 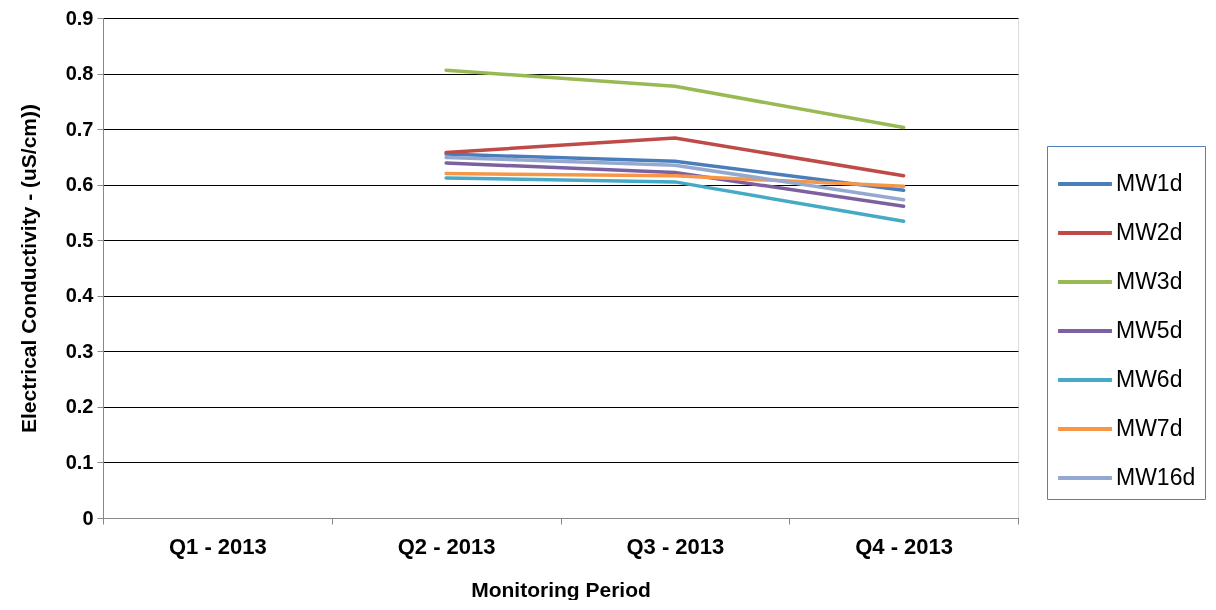 I want to click on x-tick-label: Q3 - 2013, so click(x=675, y=546).